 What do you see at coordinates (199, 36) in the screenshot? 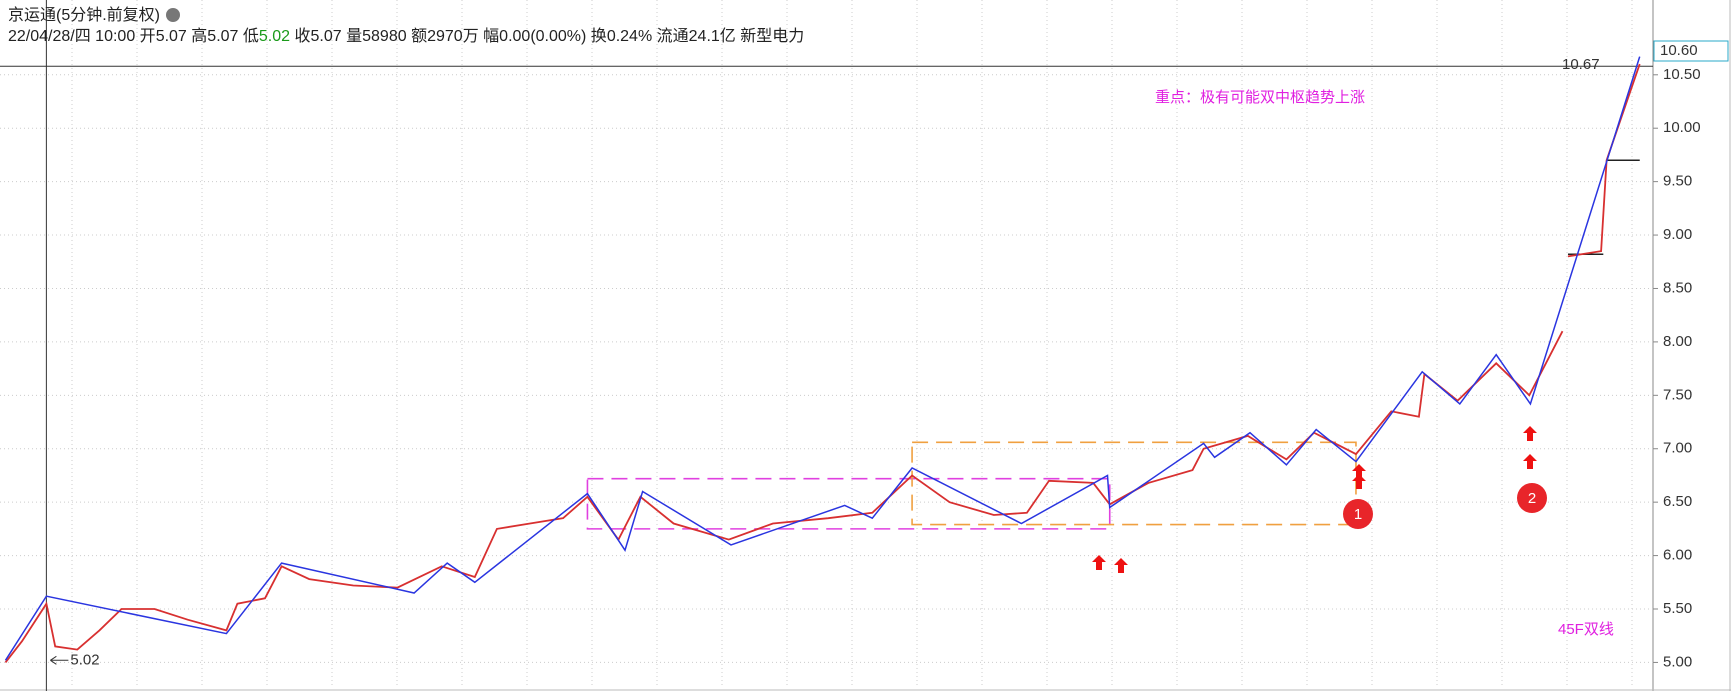
I see `field-label: 高` at bounding box center [199, 36].